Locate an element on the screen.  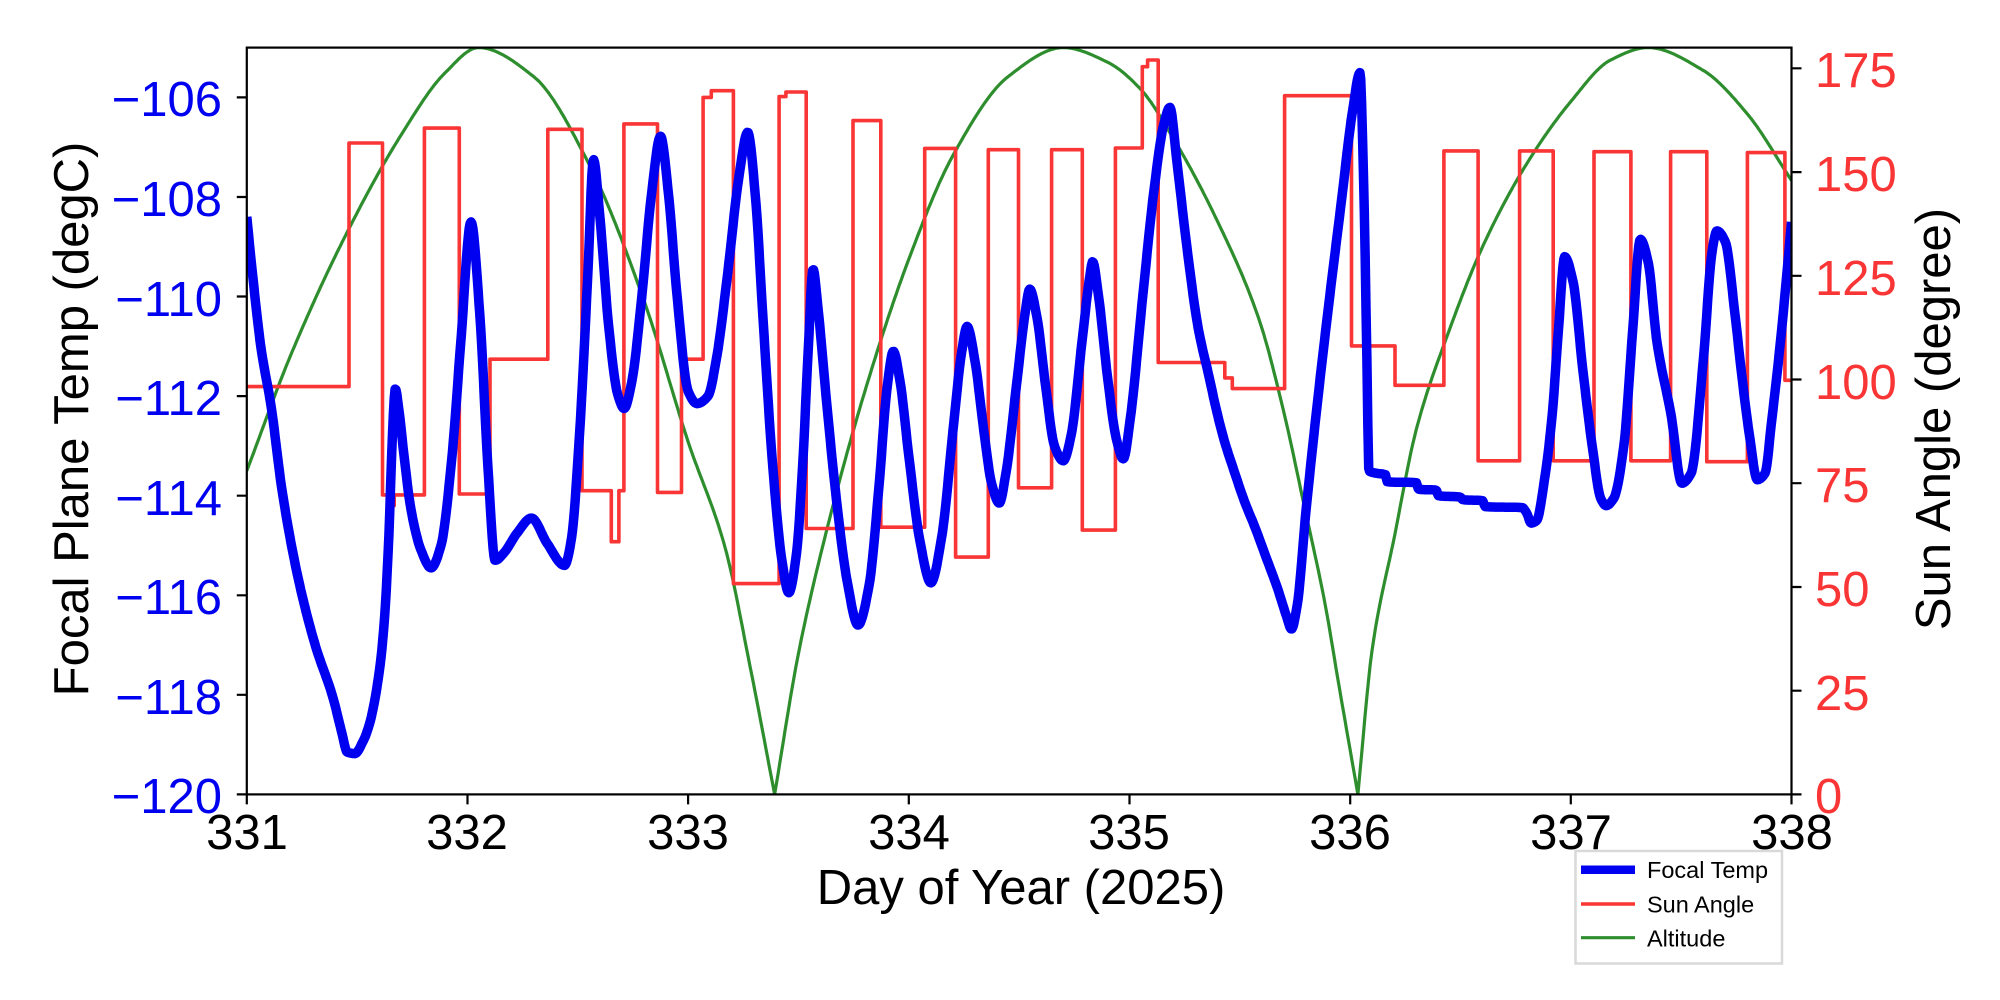
svg-text: −118 is located at coordinates (168, 698).